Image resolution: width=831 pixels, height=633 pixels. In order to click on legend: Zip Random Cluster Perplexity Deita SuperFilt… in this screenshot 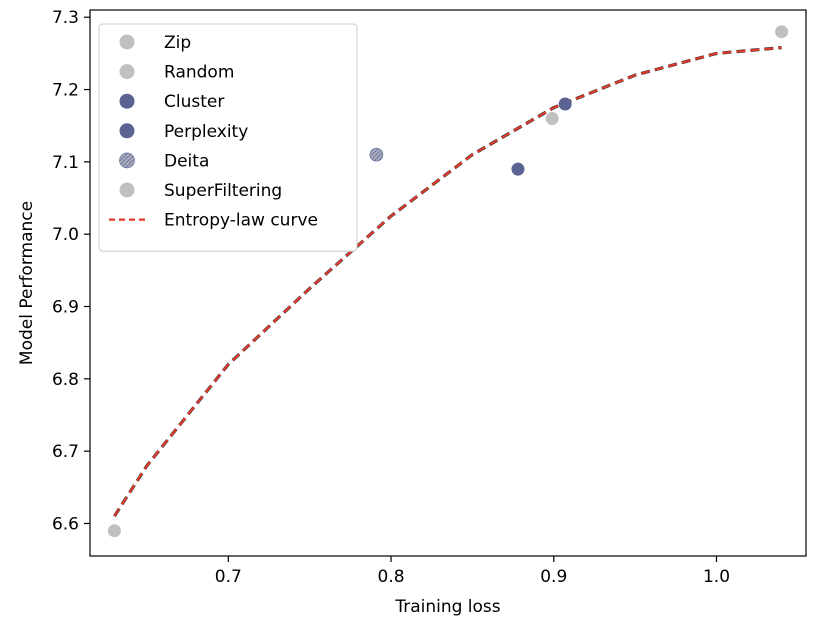, I will do `click(228, 137)`.